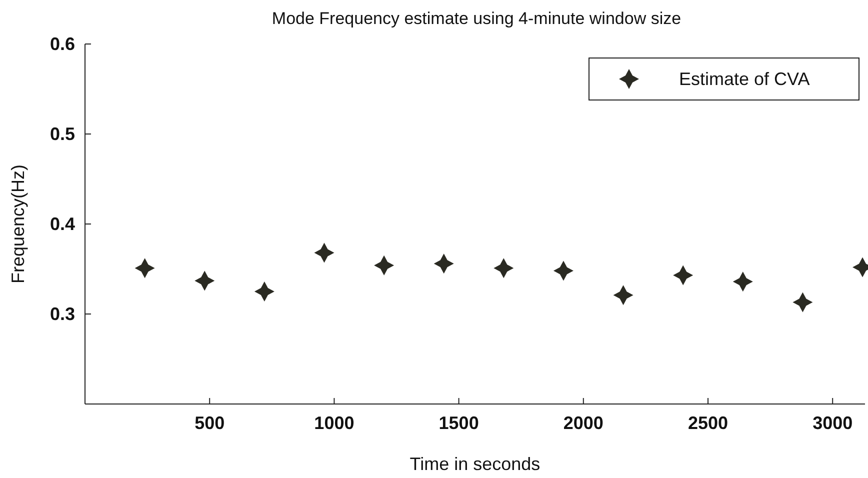 Image resolution: width=868 pixels, height=478 pixels. I want to click on y-tick-label: 0.4, so click(62, 224).